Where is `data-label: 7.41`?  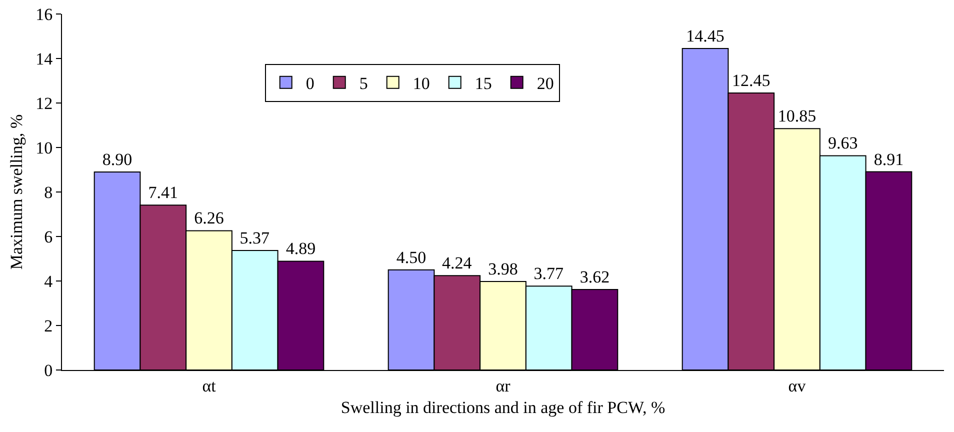 data-label: 7.41 is located at coordinates (163, 192).